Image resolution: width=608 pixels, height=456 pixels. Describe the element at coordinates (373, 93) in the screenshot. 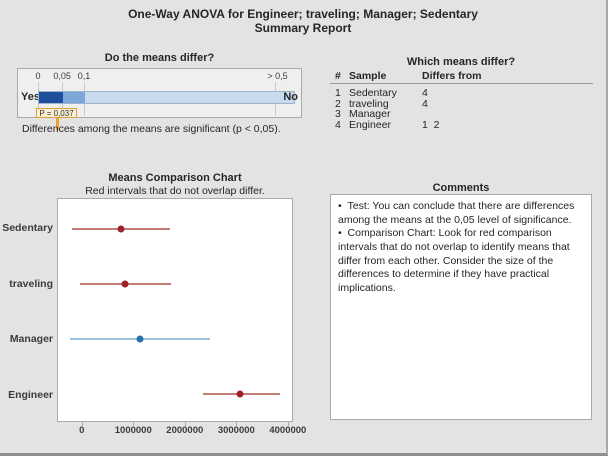

I see `row-sample: Sedentary` at that location.